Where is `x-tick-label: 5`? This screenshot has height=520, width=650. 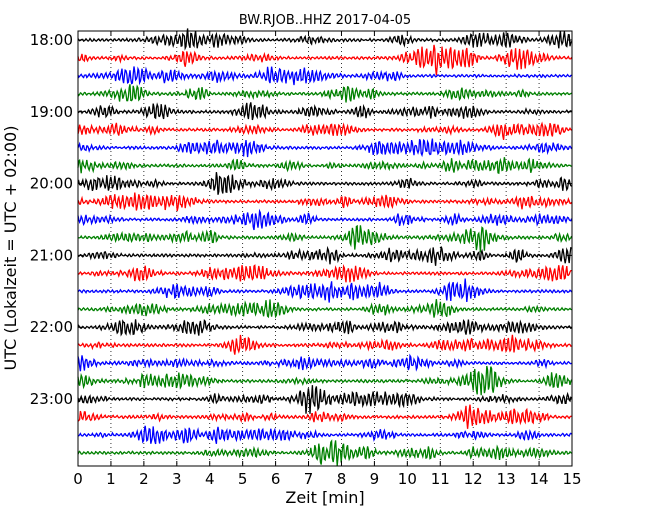 x-tick-label: 5 is located at coordinates (243, 479).